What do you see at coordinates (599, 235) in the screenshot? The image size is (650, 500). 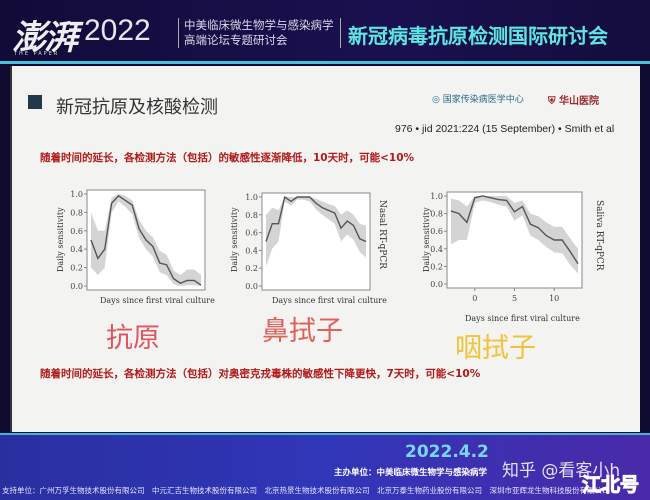 I see `chart3-right-label: Saliva RT-qPCR` at bounding box center [599, 235].